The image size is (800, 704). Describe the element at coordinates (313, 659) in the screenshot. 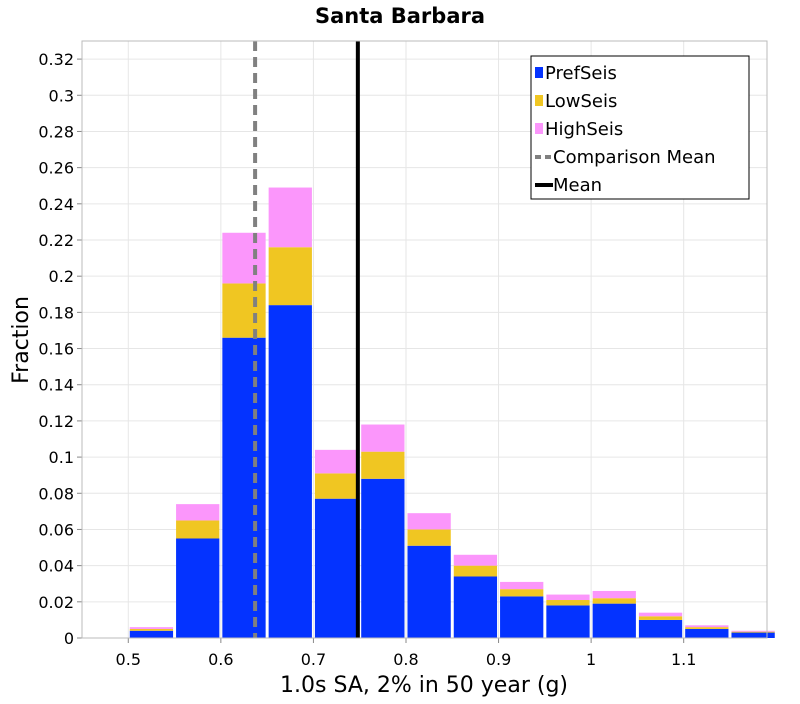

I see `x-tick-label: 0.7` at that location.